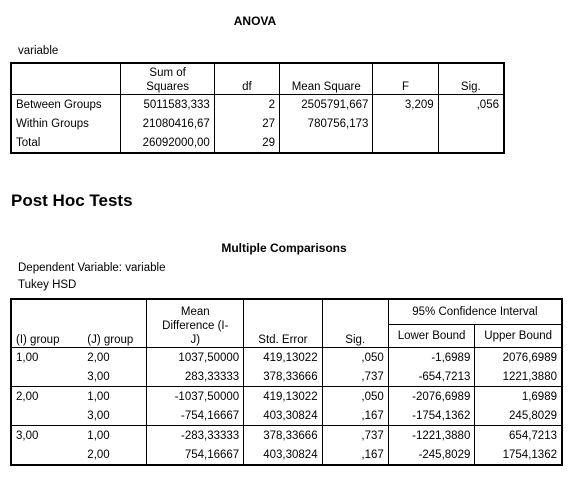  What do you see at coordinates (355, 323) in the screenshot?
I see `header-sig: Sig.` at bounding box center [355, 323].